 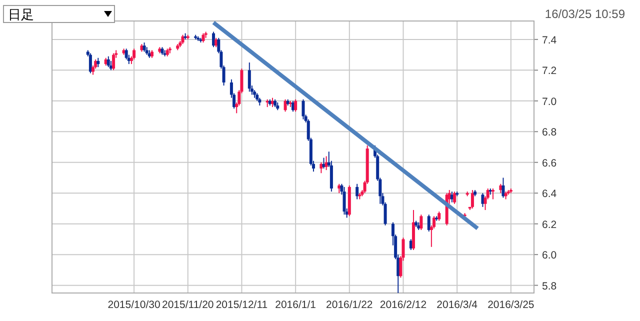 I want to click on x-tick-label: 2016/1/22, so click(x=349, y=305).